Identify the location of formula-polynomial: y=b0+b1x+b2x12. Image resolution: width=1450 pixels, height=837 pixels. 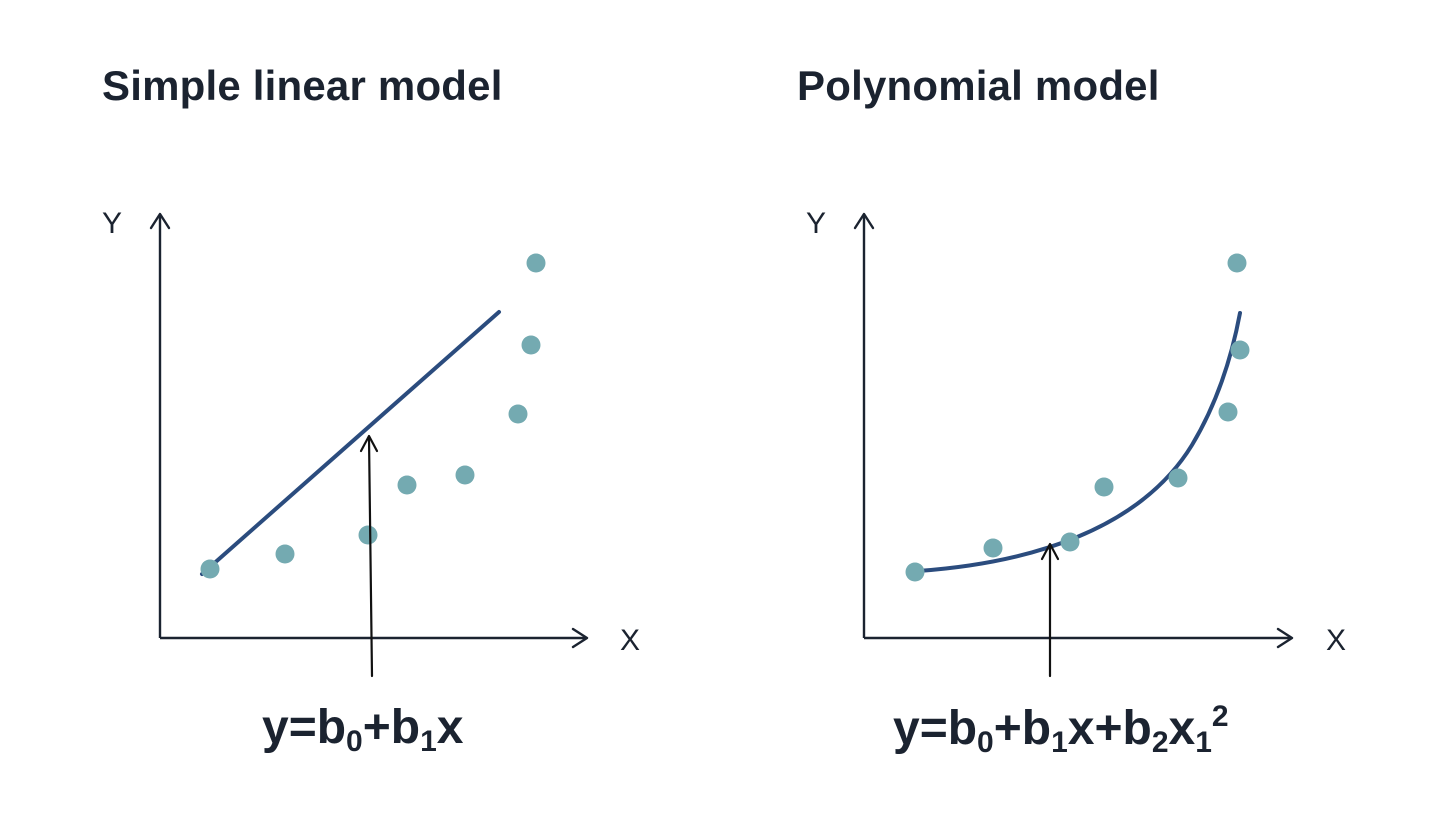
(1061, 730).